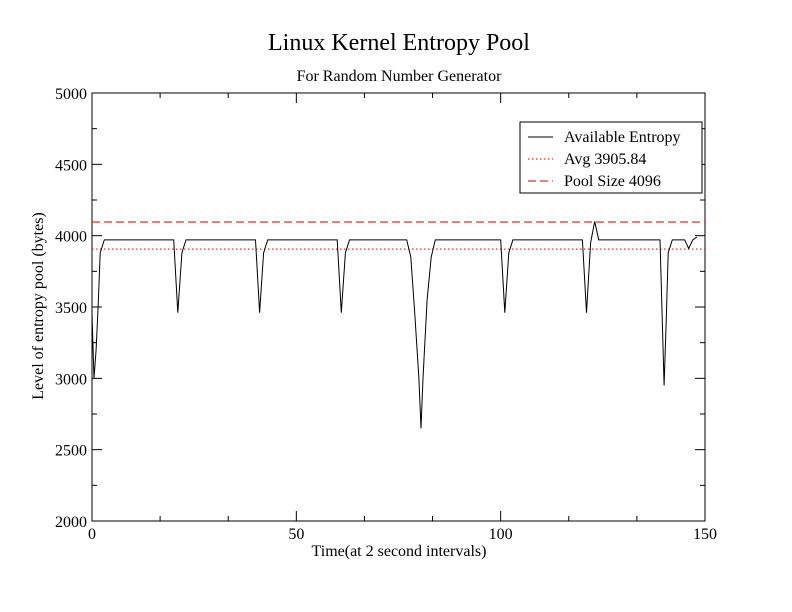 This screenshot has height=612, width=792. Describe the element at coordinates (501, 534) in the screenshot. I see `x-tick-label: 100` at that location.